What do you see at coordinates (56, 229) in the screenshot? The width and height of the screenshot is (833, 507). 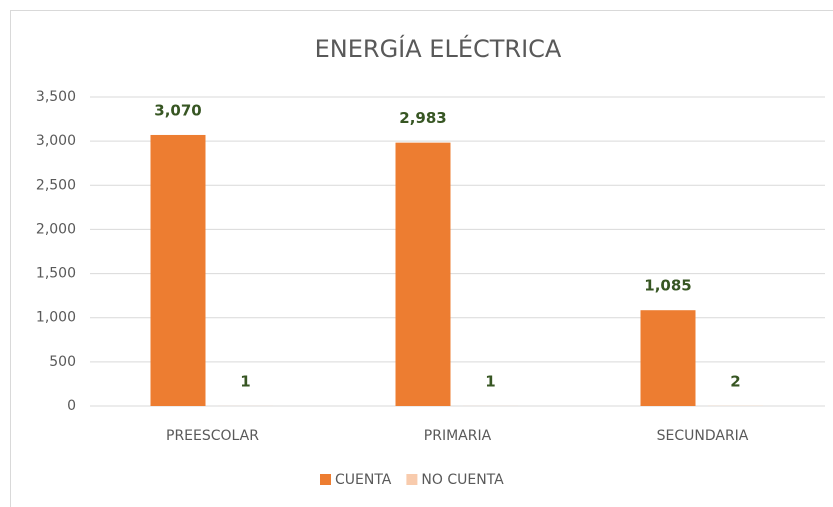 I see `y-tick-label: 2,000` at bounding box center [56, 229].